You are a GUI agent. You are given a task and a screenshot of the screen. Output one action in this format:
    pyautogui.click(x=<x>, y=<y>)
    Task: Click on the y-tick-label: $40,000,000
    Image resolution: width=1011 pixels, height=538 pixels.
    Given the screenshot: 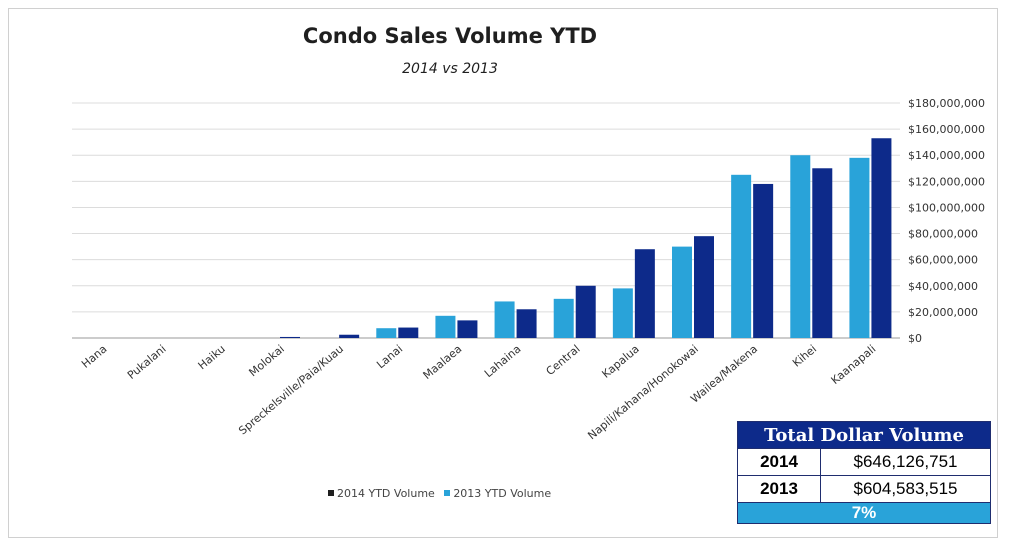 What is the action you would take?
    pyautogui.click(x=943, y=286)
    